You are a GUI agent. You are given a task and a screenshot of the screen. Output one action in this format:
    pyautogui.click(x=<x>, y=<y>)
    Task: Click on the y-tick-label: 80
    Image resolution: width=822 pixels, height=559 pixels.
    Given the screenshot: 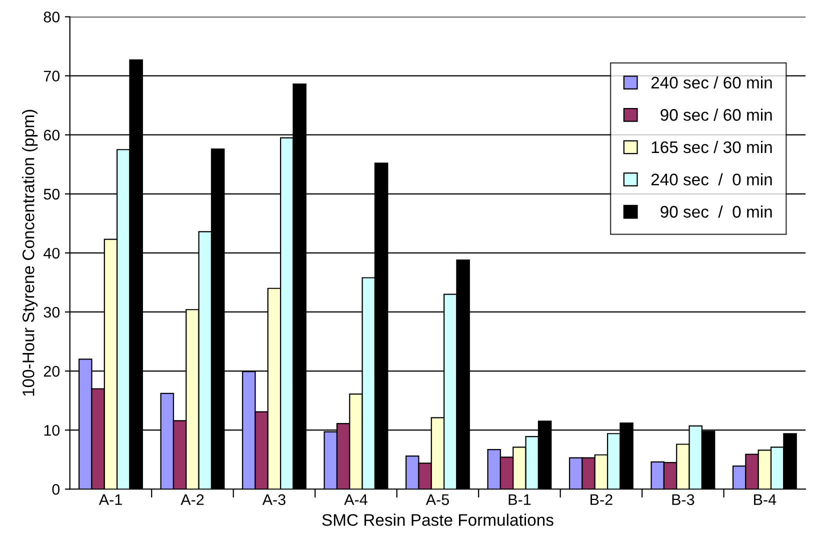 What is the action you would take?
    pyautogui.click(x=52, y=17)
    